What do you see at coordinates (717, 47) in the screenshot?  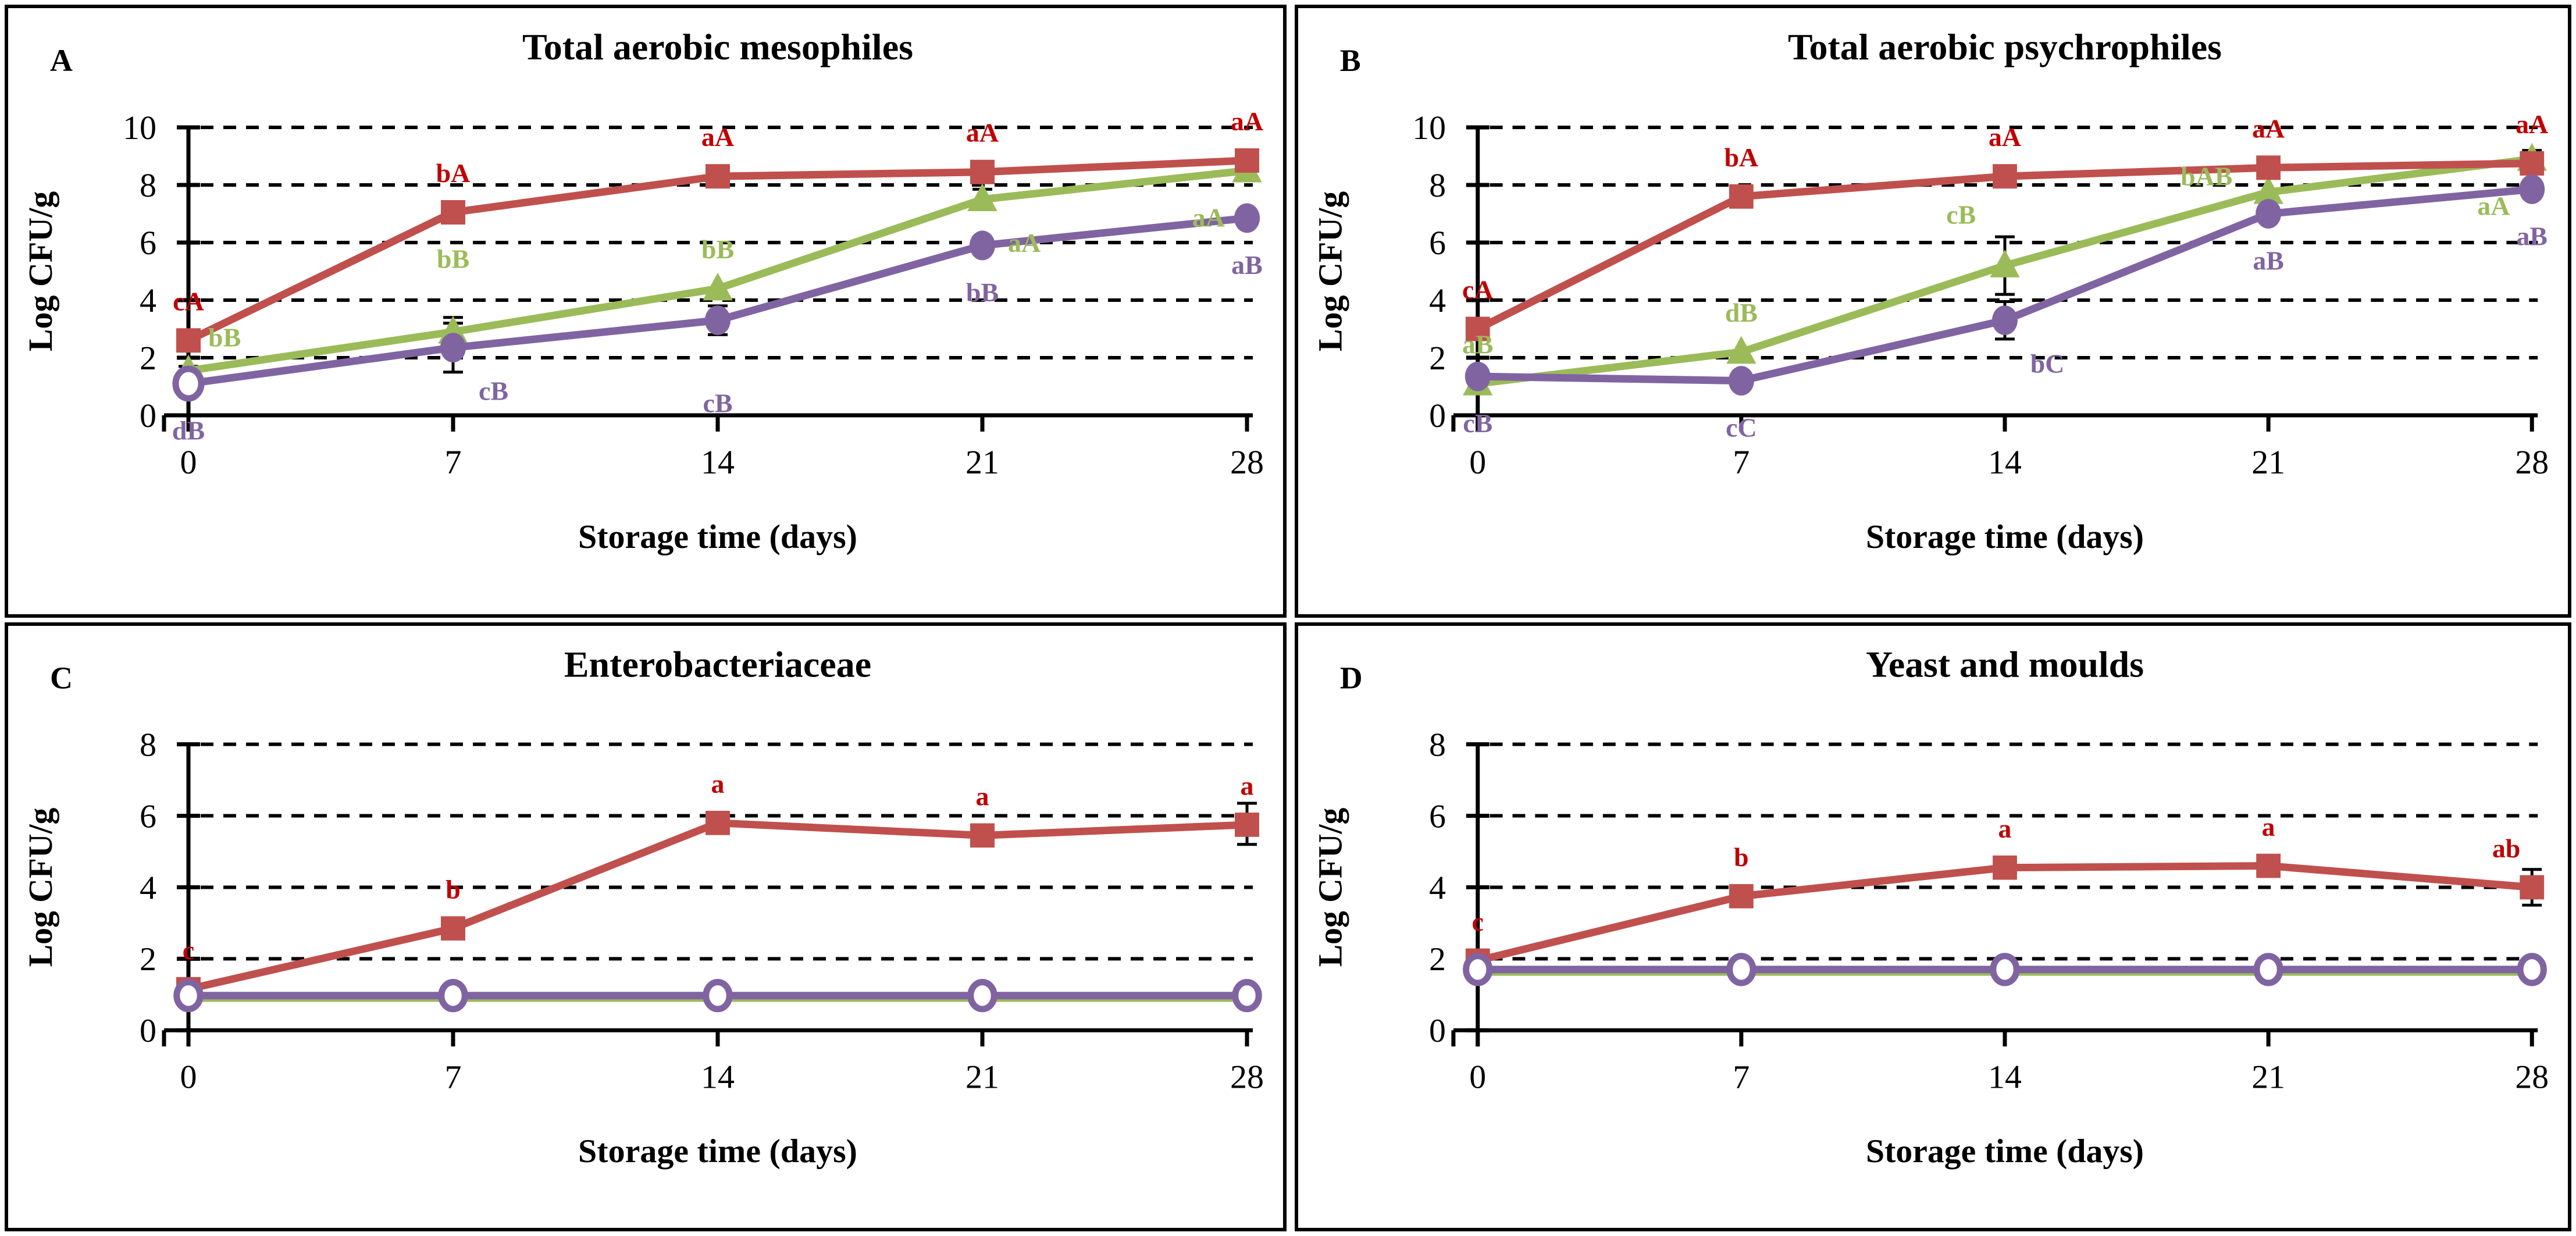 I see `panel-title: Total aerobic mesophiles` at bounding box center [717, 47].